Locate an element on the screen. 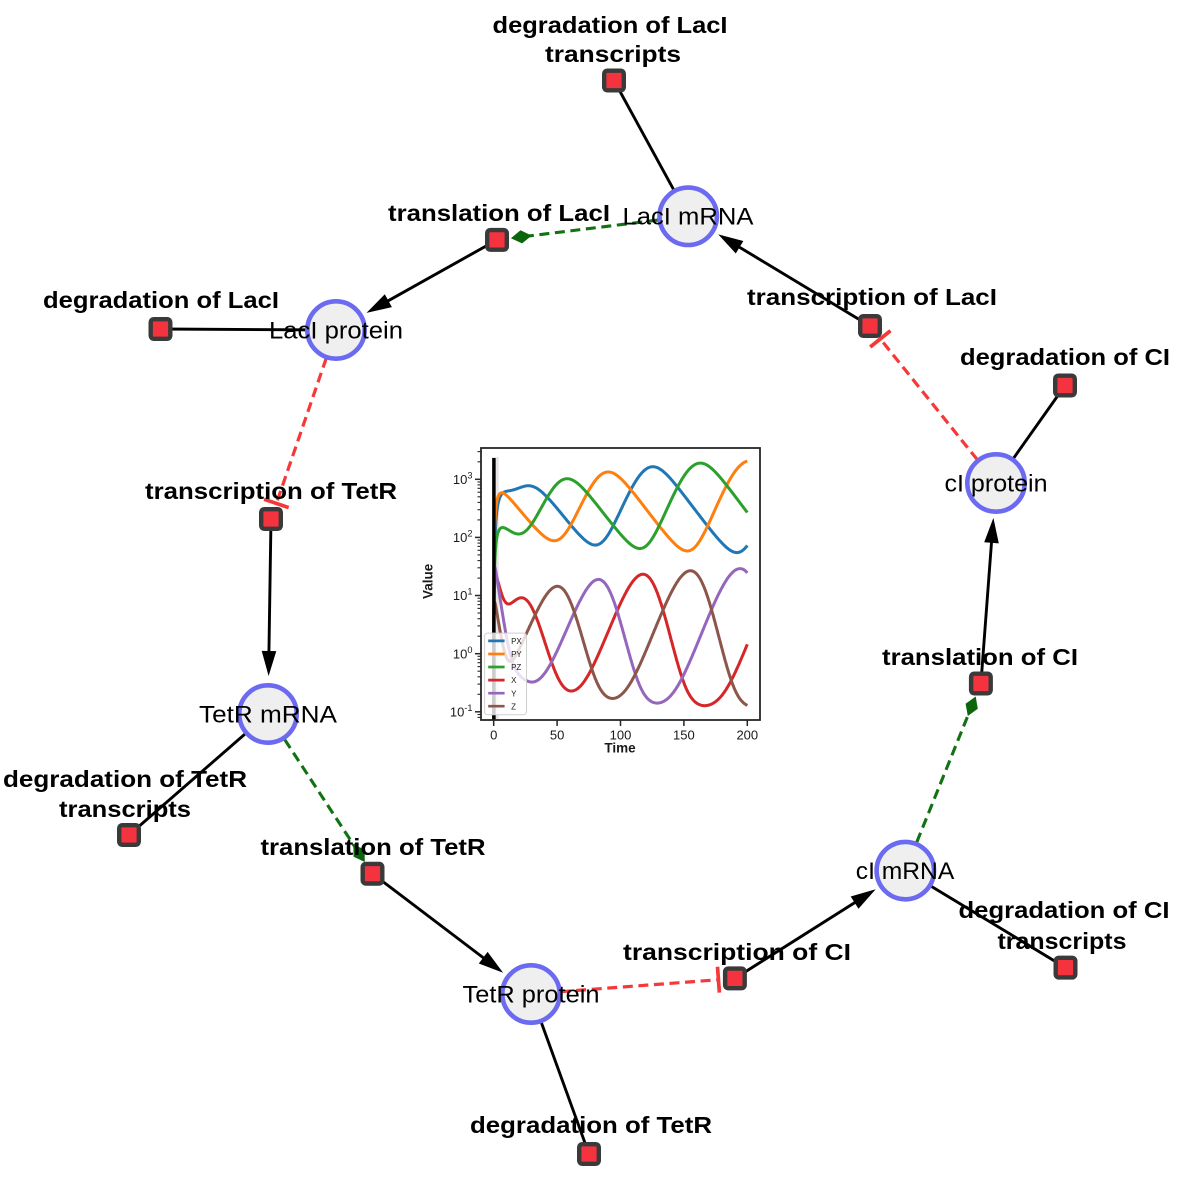 Image resolution: width=1189 pixels, height=1200 pixels. svg-text: cI protein is located at coordinates (996, 483).